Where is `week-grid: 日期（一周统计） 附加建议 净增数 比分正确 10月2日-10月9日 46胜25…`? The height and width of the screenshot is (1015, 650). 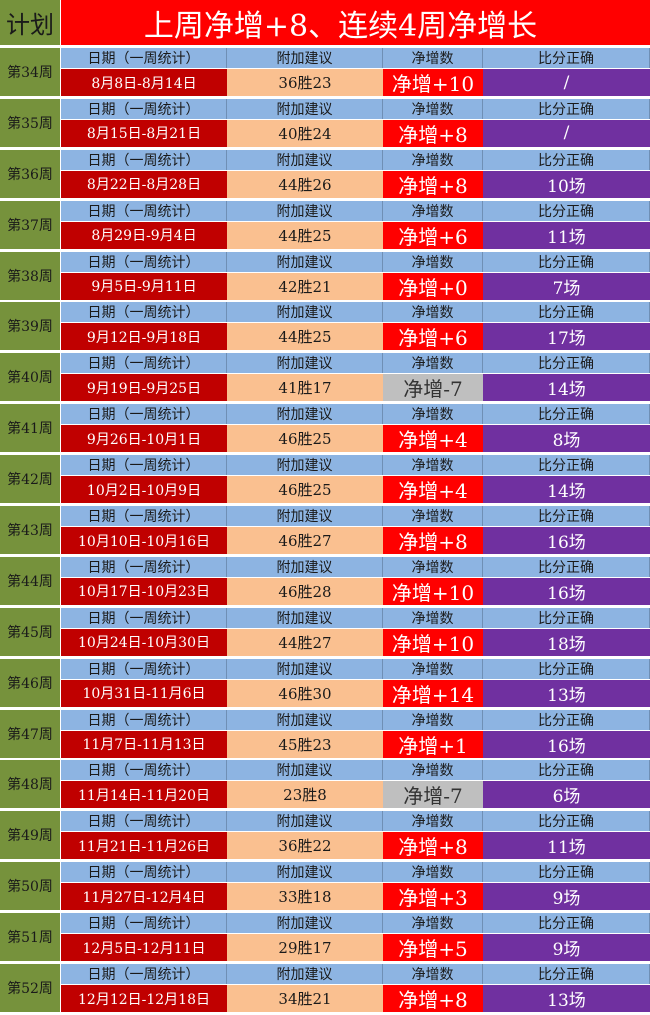 week-grid: 日期（一周统计） 附加建议 净增数 比分正确 10月2日-10月9日 46胜25… is located at coordinates (355, 479).